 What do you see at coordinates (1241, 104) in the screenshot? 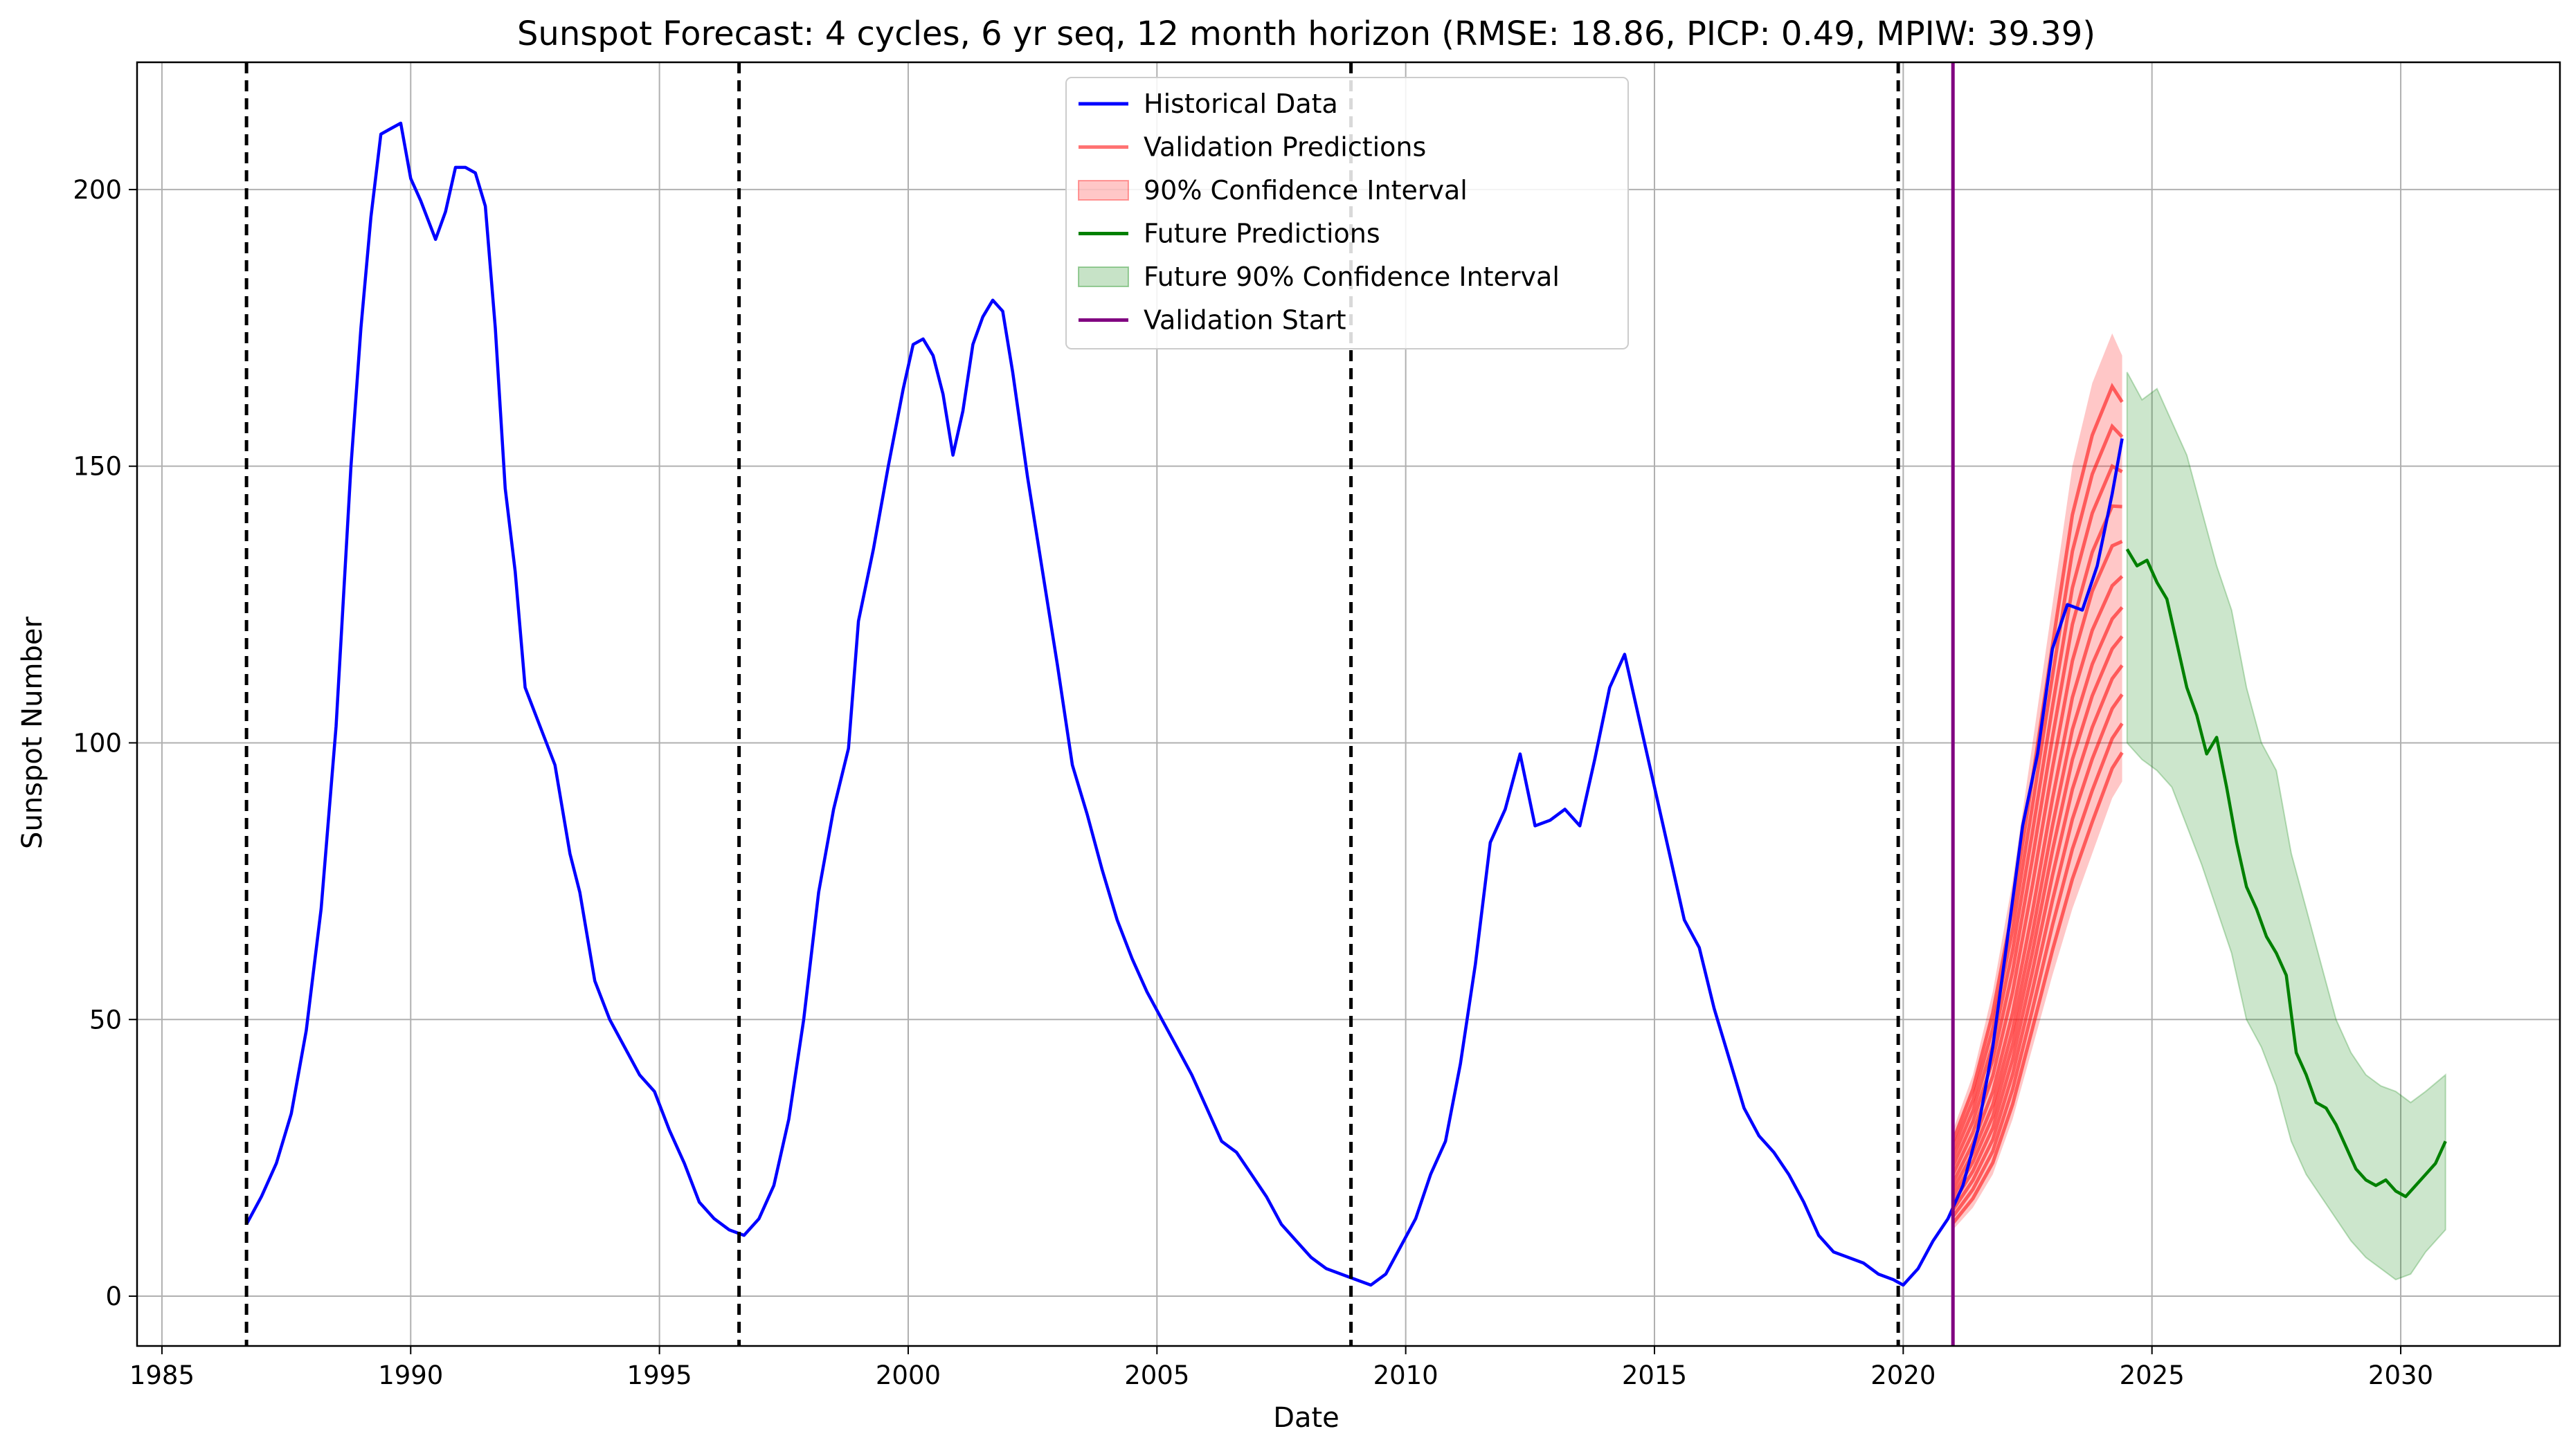
I see `legend-label: Historical Data` at bounding box center [1241, 104].